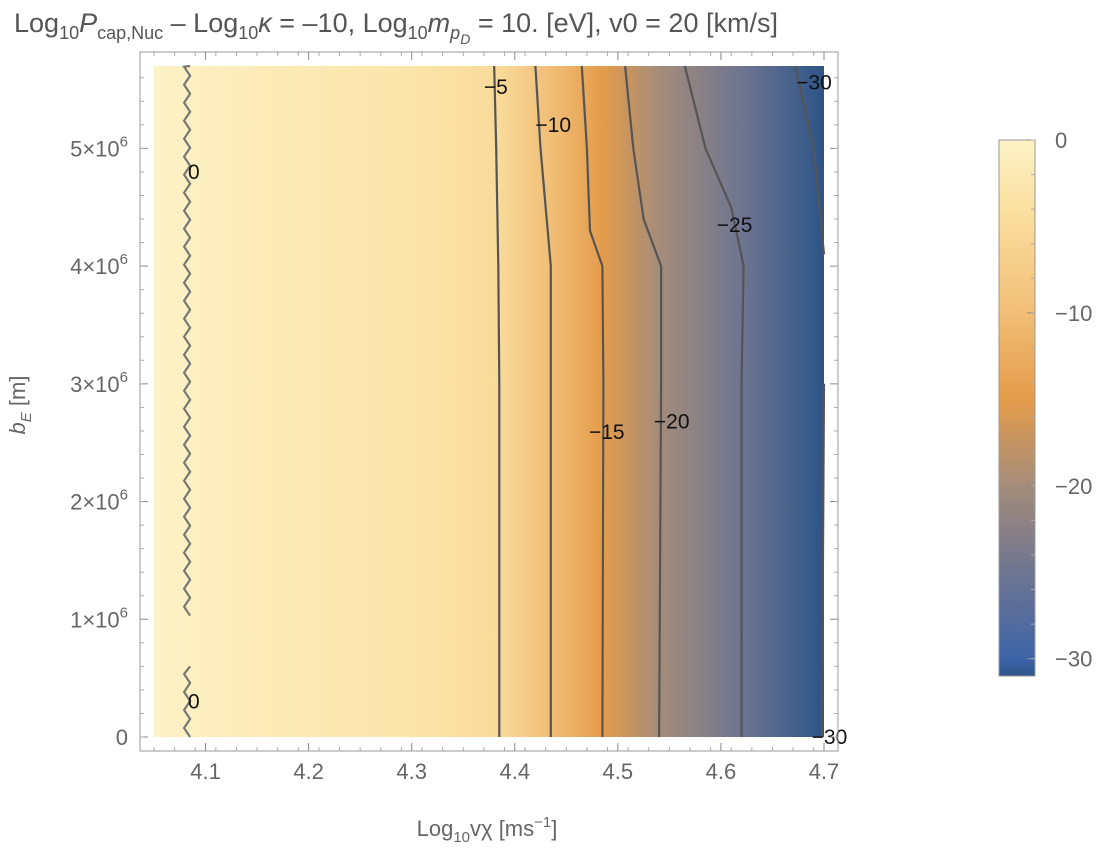 The width and height of the screenshot is (1115, 851). Describe the element at coordinates (99, 265) in the screenshot. I see `y-tick-label: 4×10⁶` at that location.